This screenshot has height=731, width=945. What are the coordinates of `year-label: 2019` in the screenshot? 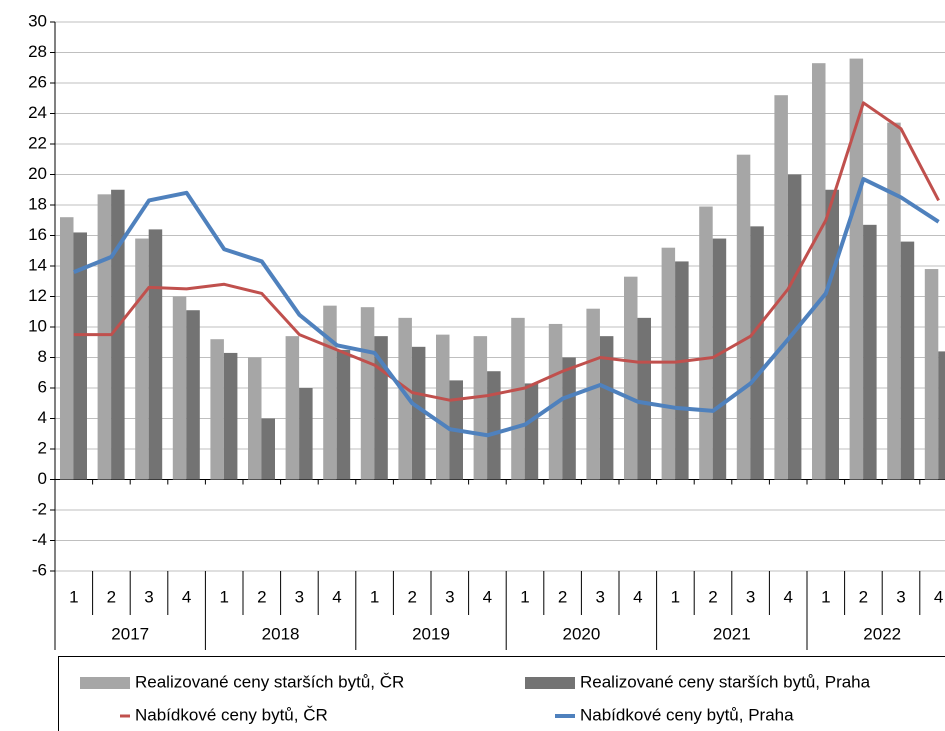 It's located at (431, 633).